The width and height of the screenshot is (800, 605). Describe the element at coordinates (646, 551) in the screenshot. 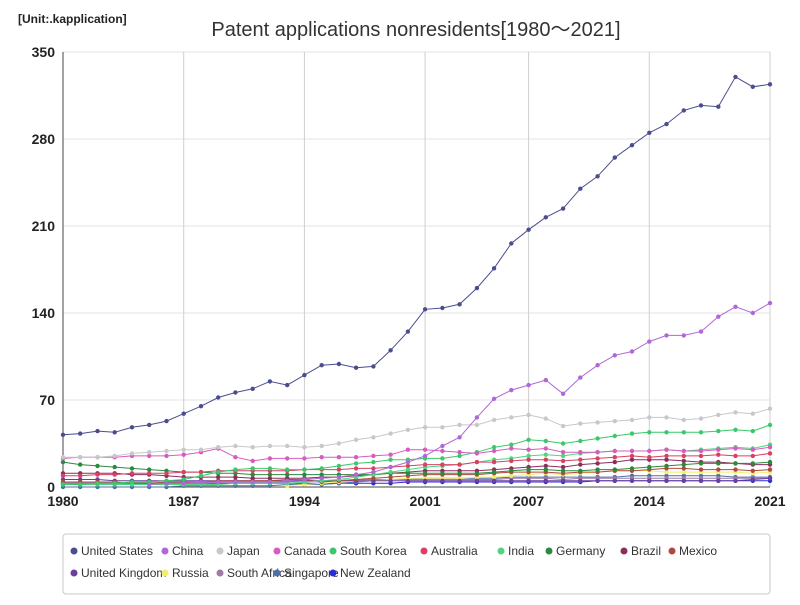

I see `legend-label: Brazil` at that location.